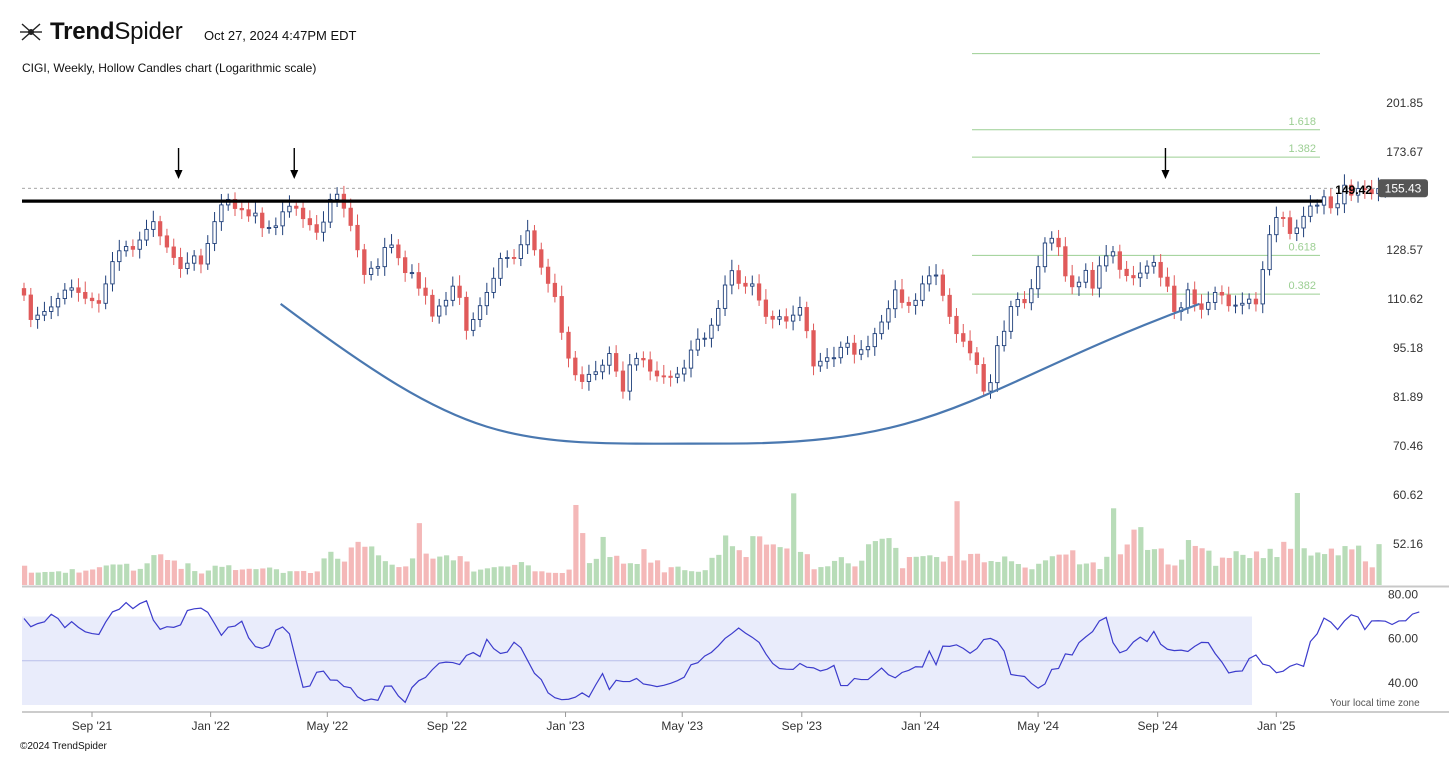 The image size is (1449, 757). Describe the element at coordinates (92, 726) in the screenshot. I see `x-axis-label: Sep '21` at that location.